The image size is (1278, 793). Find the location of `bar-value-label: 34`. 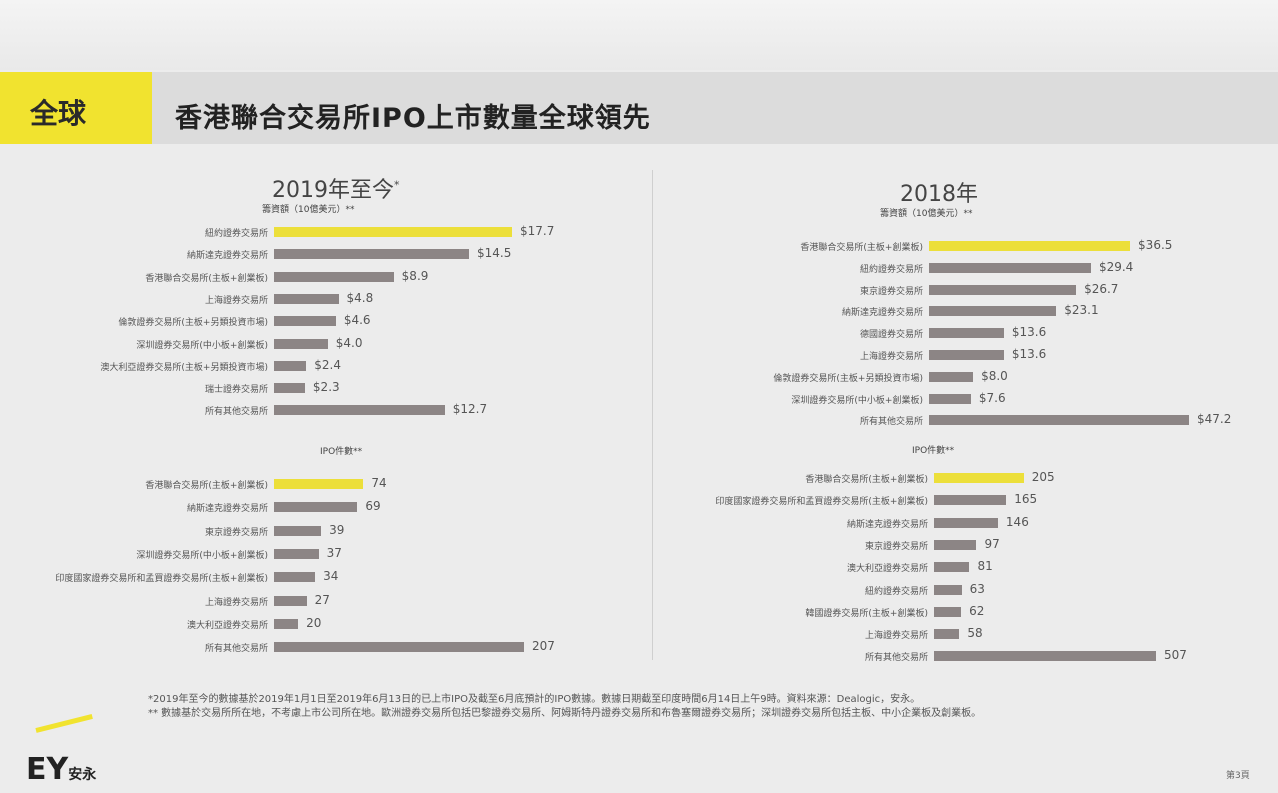

bar-value-label: 34 is located at coordinates (331, 576).